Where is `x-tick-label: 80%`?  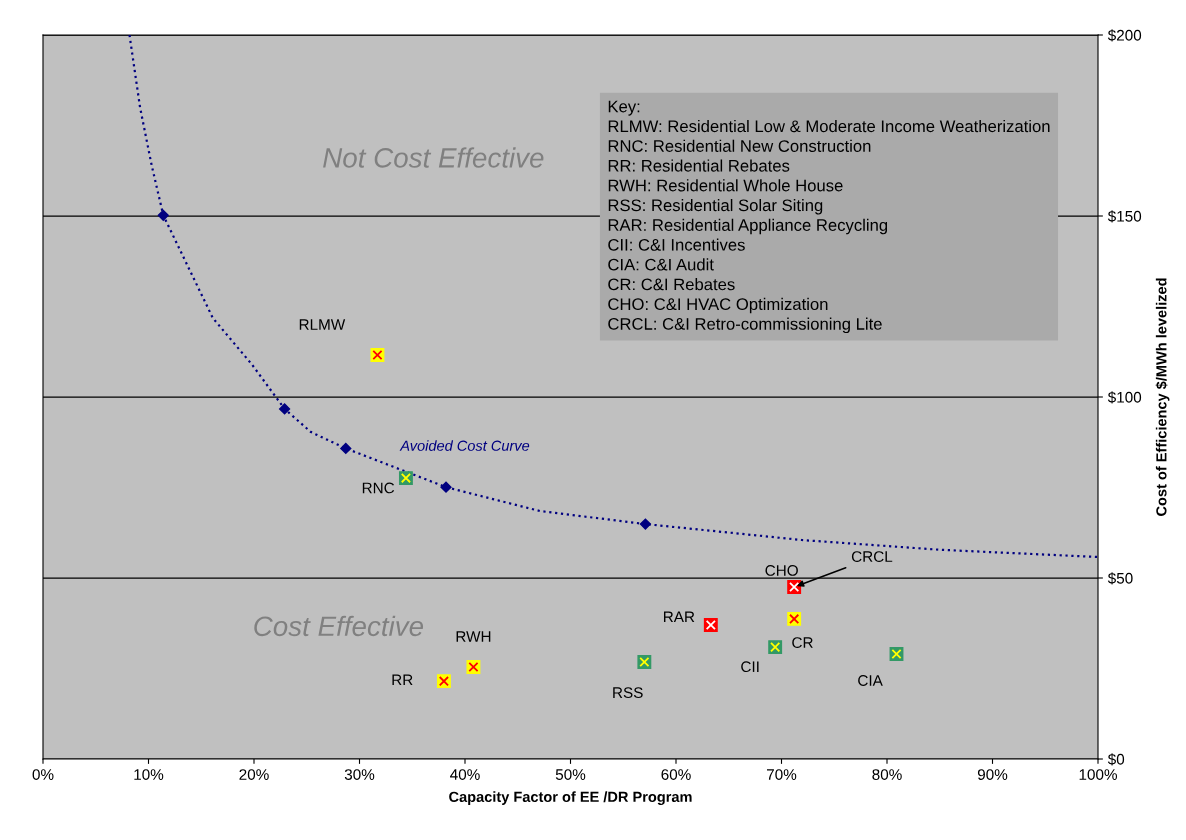 x-tick-label: 80% is located at coordinates (887, 774).